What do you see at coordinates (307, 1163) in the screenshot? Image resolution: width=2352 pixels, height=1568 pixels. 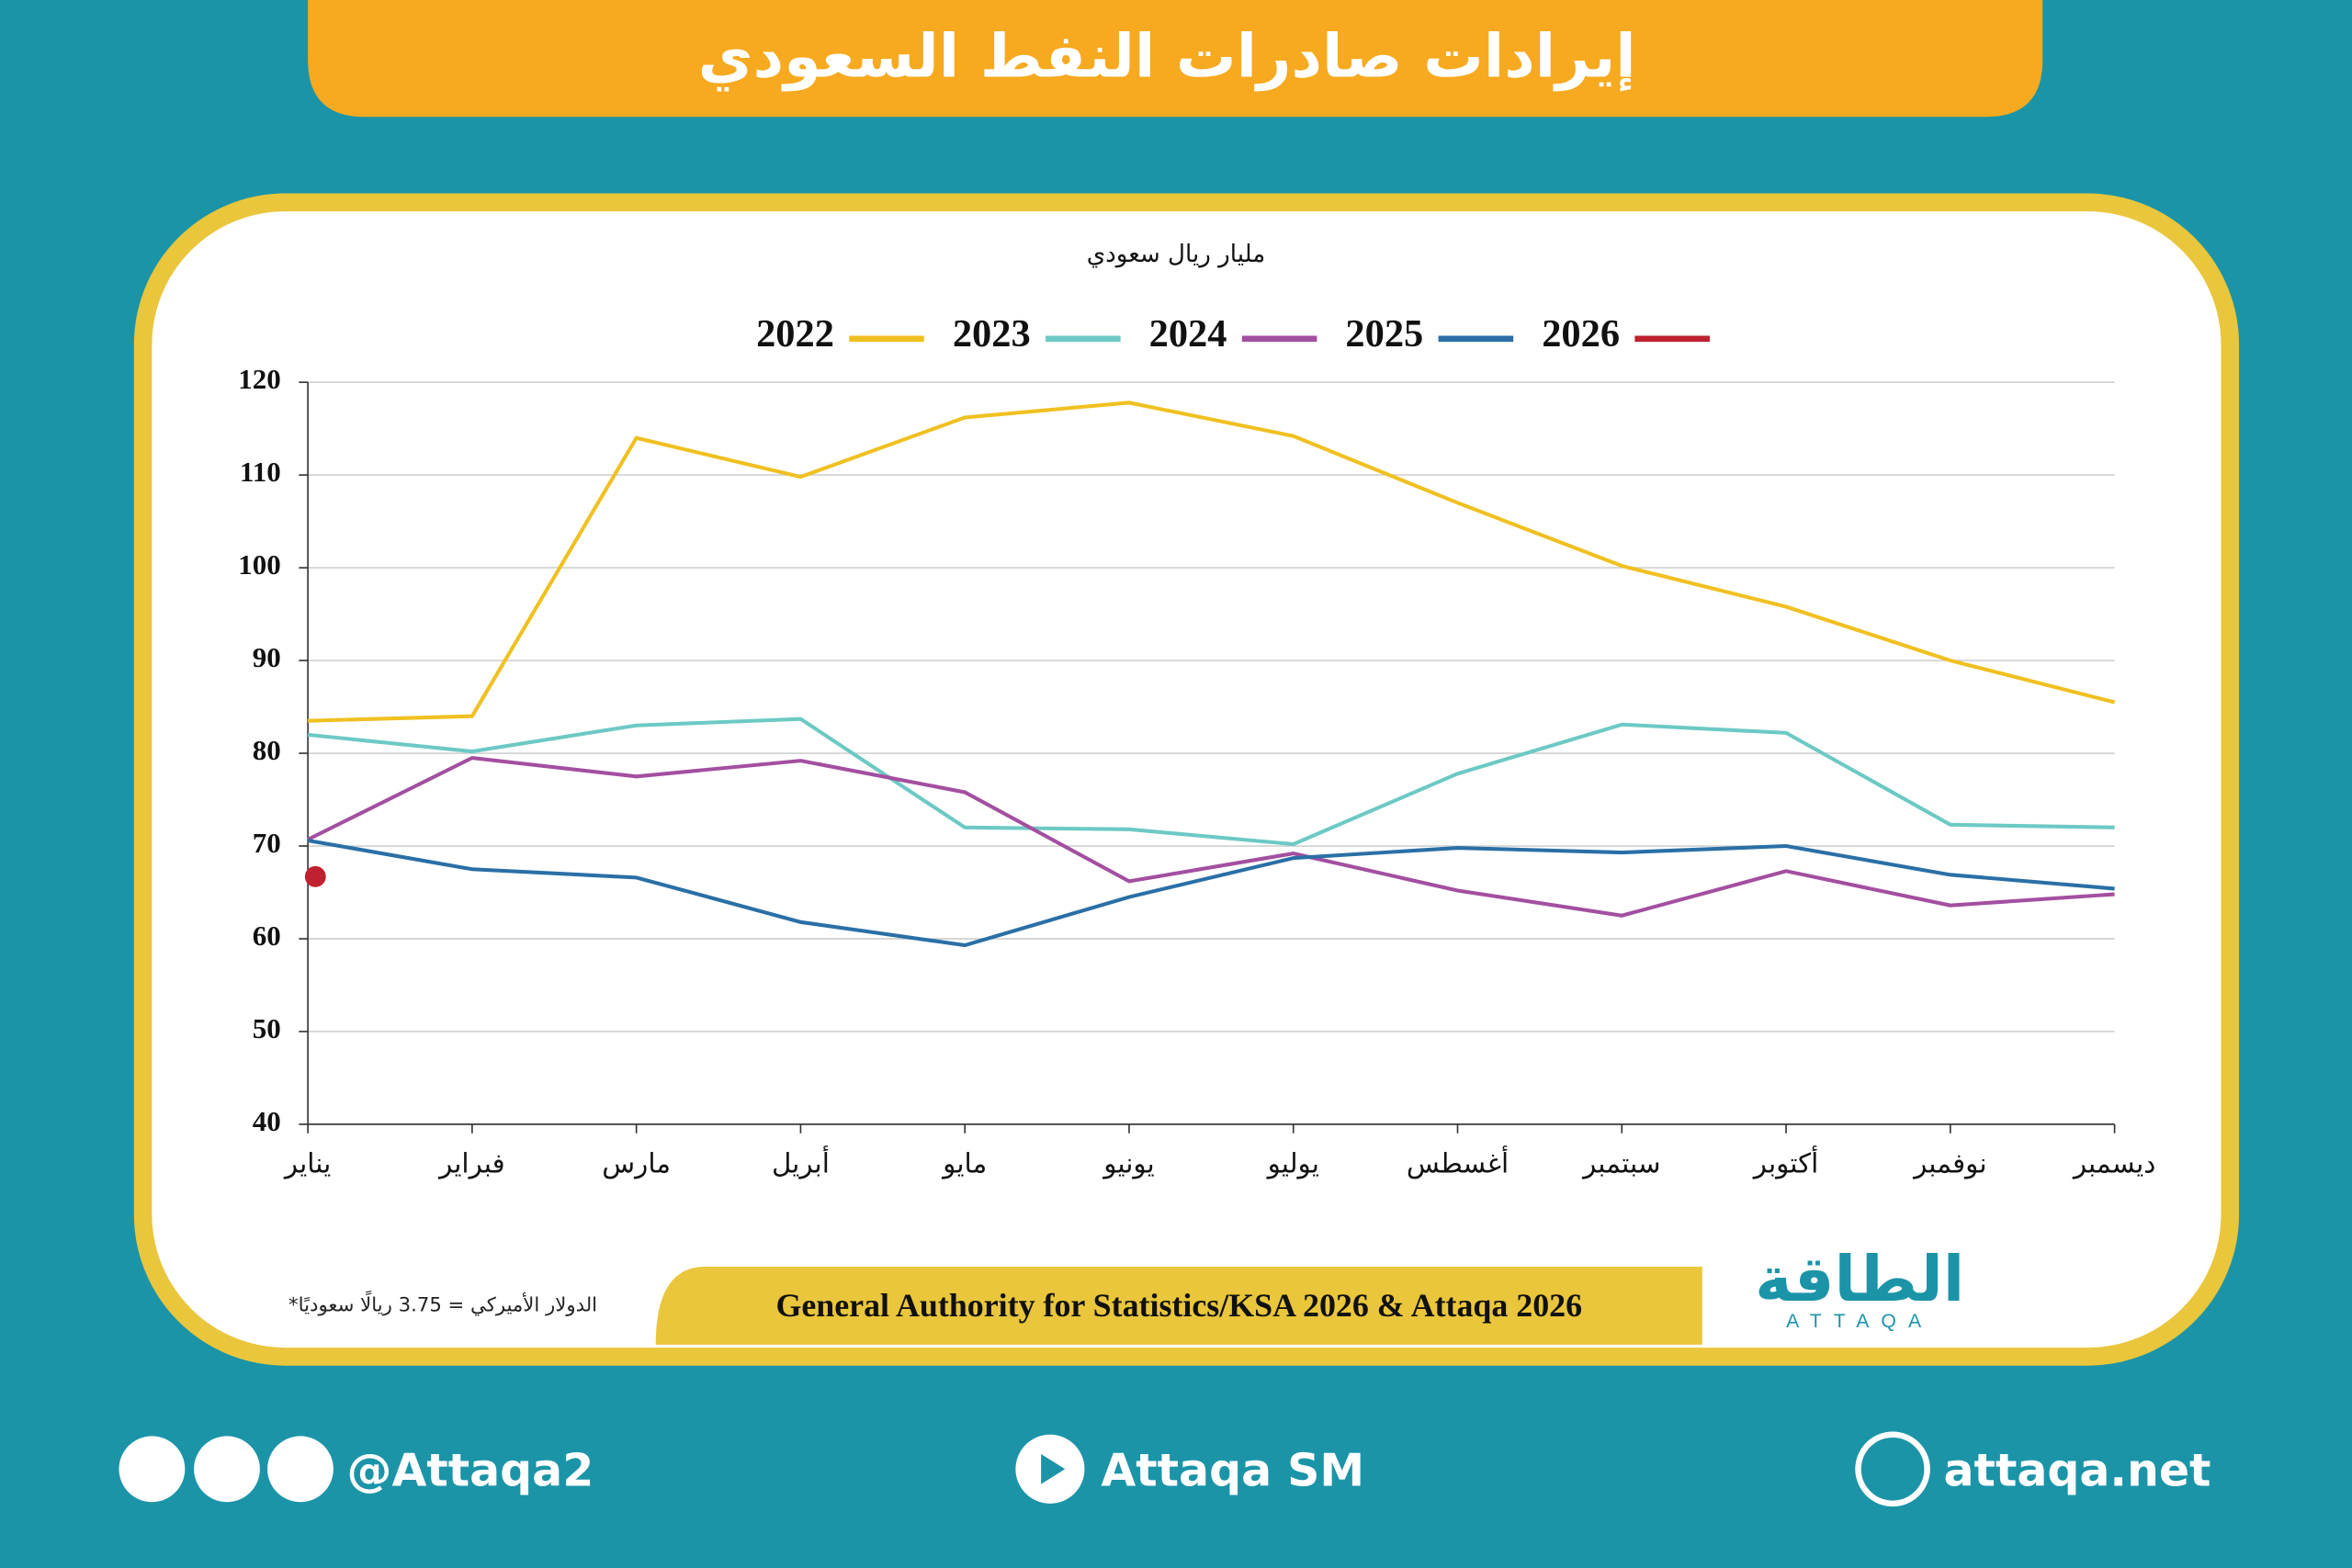 I see `x-tick-label: يناير` at bounding box center [307, 1163].